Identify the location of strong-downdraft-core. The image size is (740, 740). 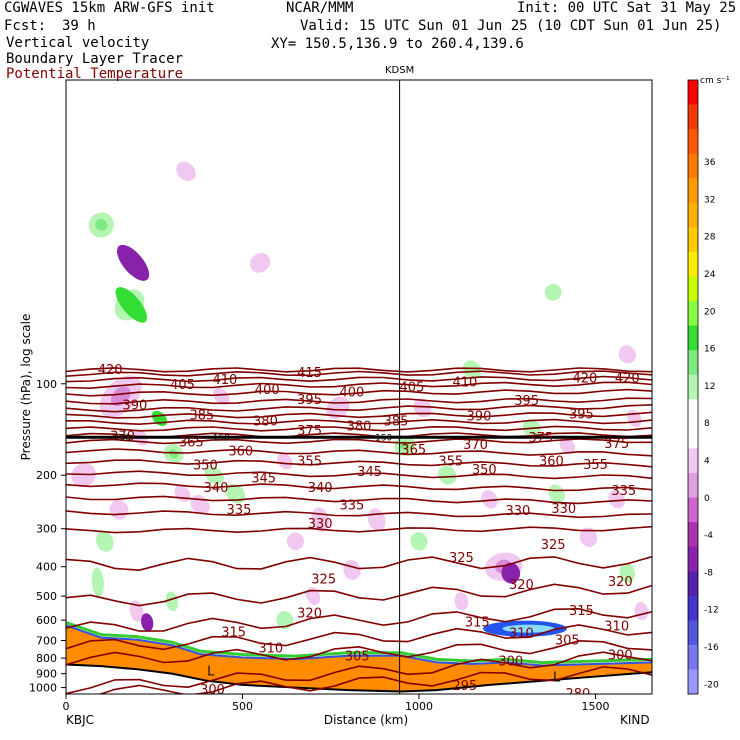
(133, 262).